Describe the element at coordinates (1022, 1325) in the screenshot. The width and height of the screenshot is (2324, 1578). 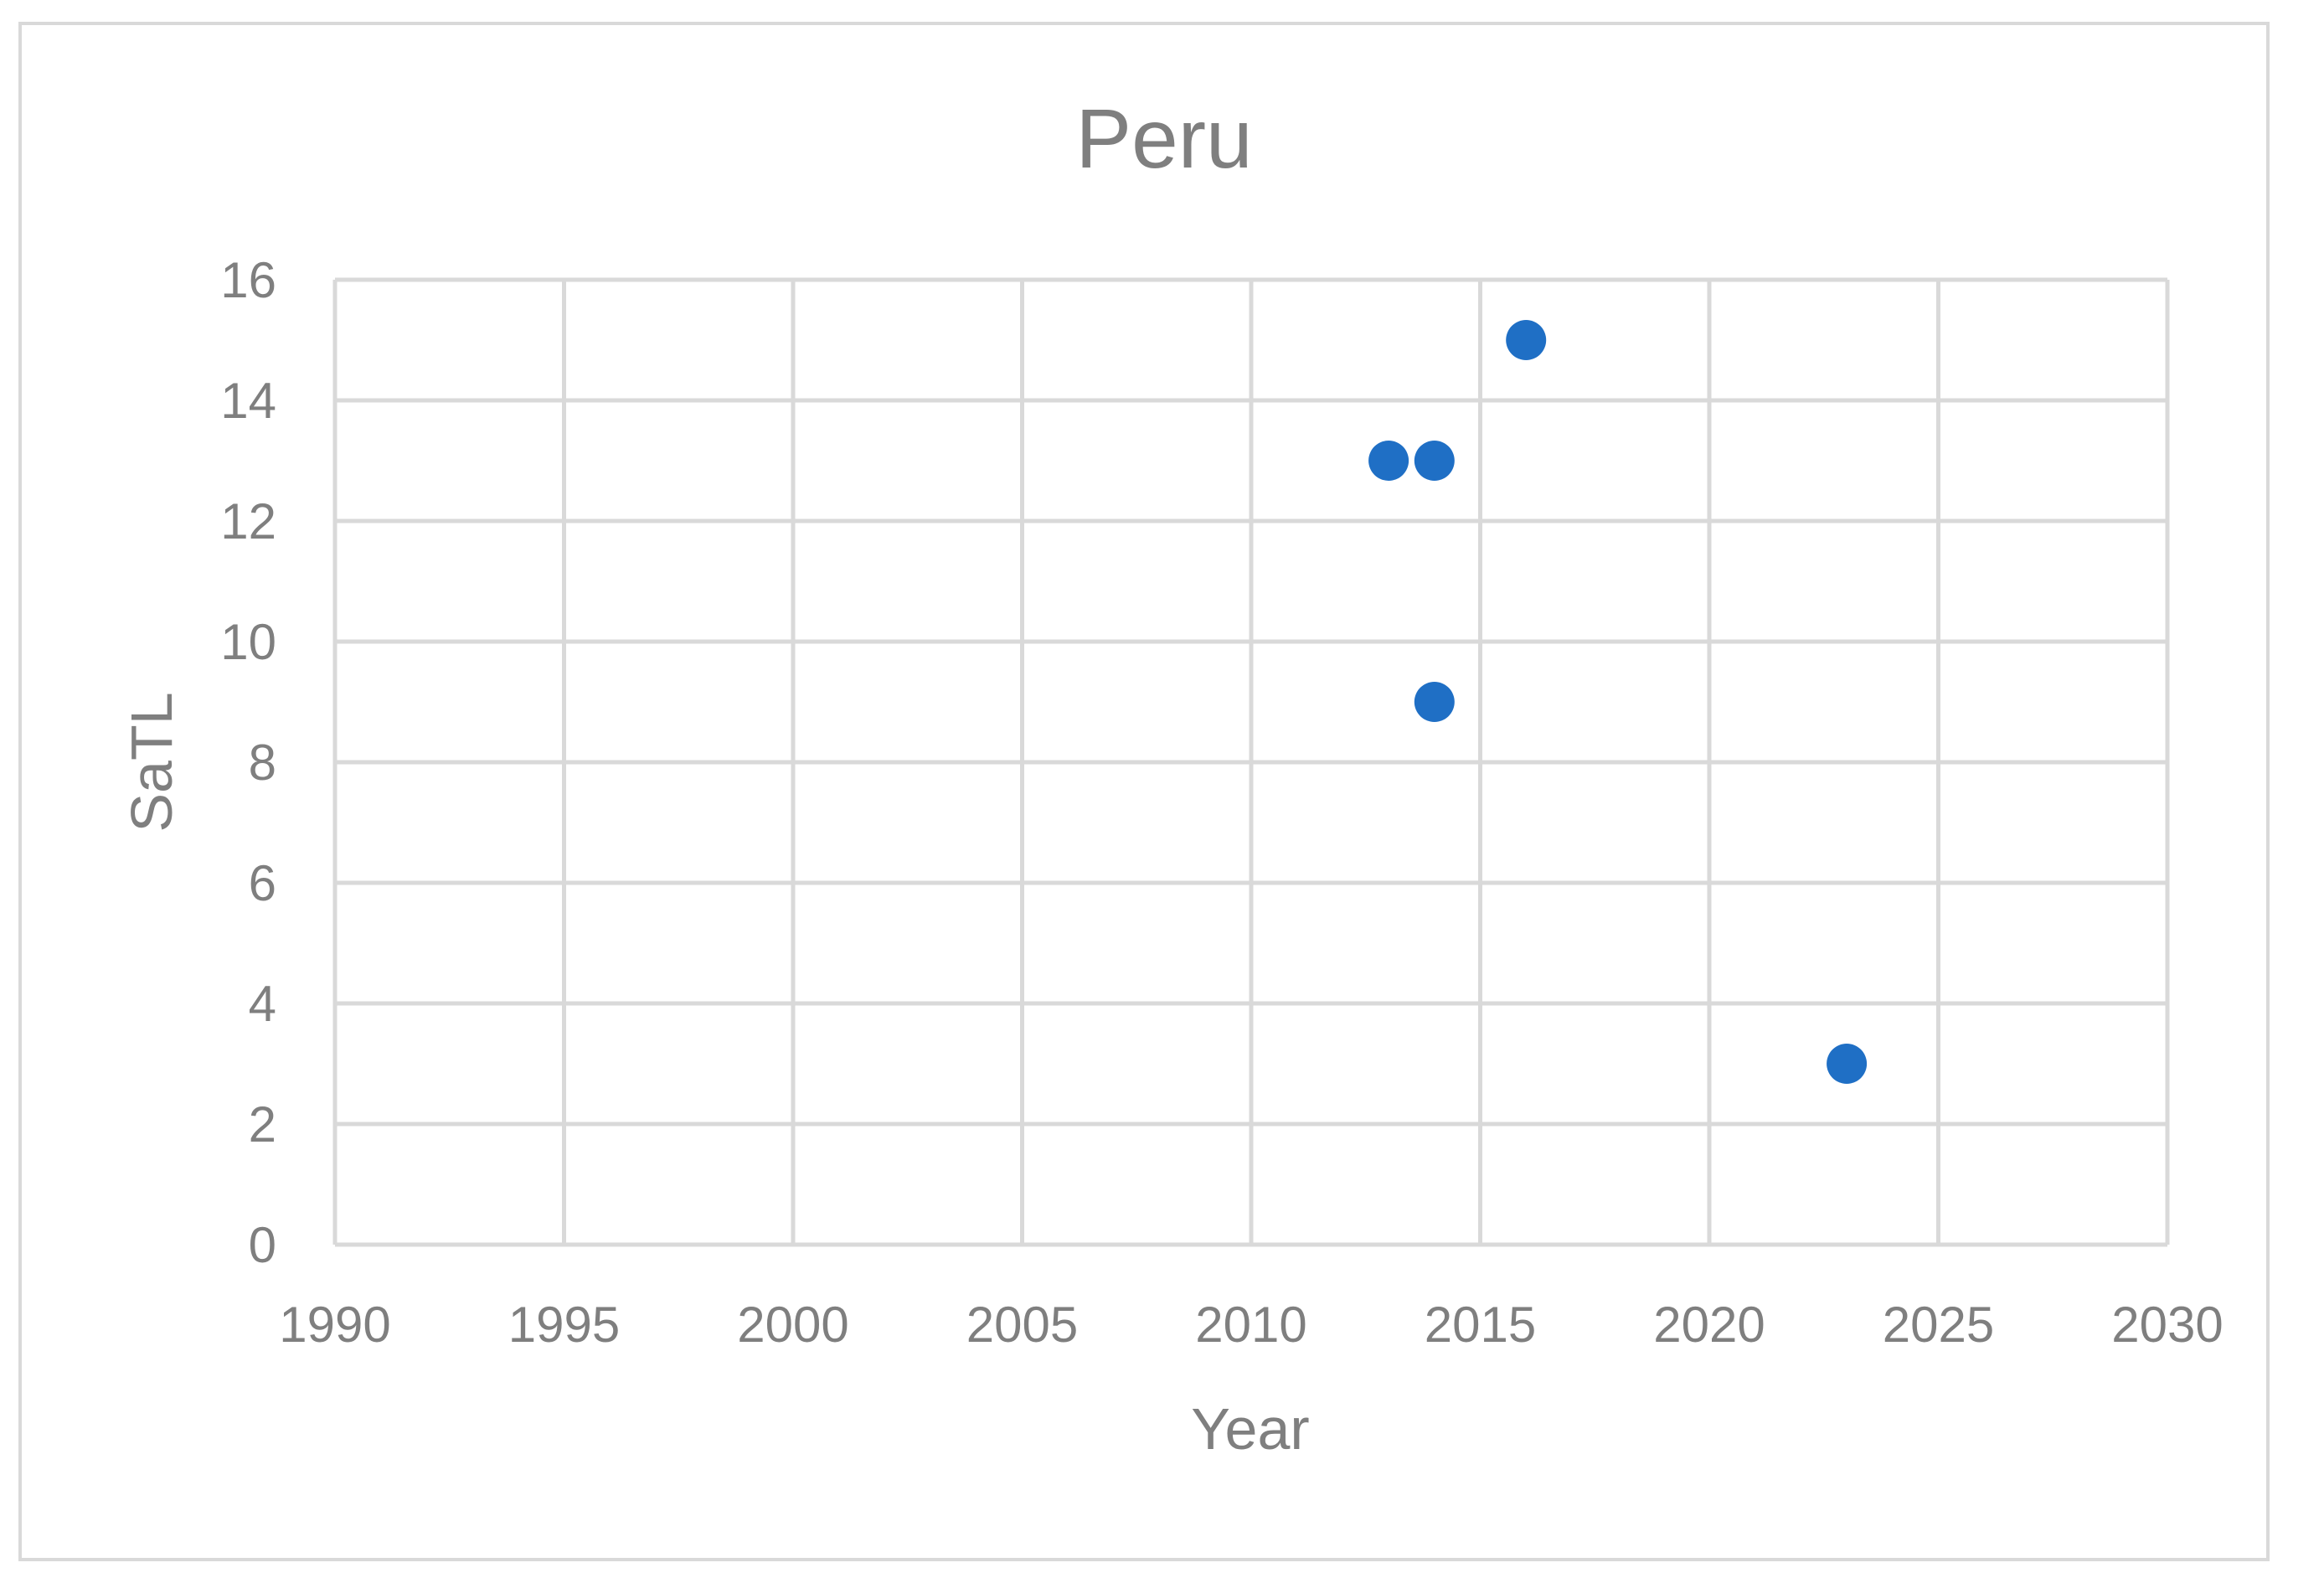
I see `x-tick-label: 2005` at that location.